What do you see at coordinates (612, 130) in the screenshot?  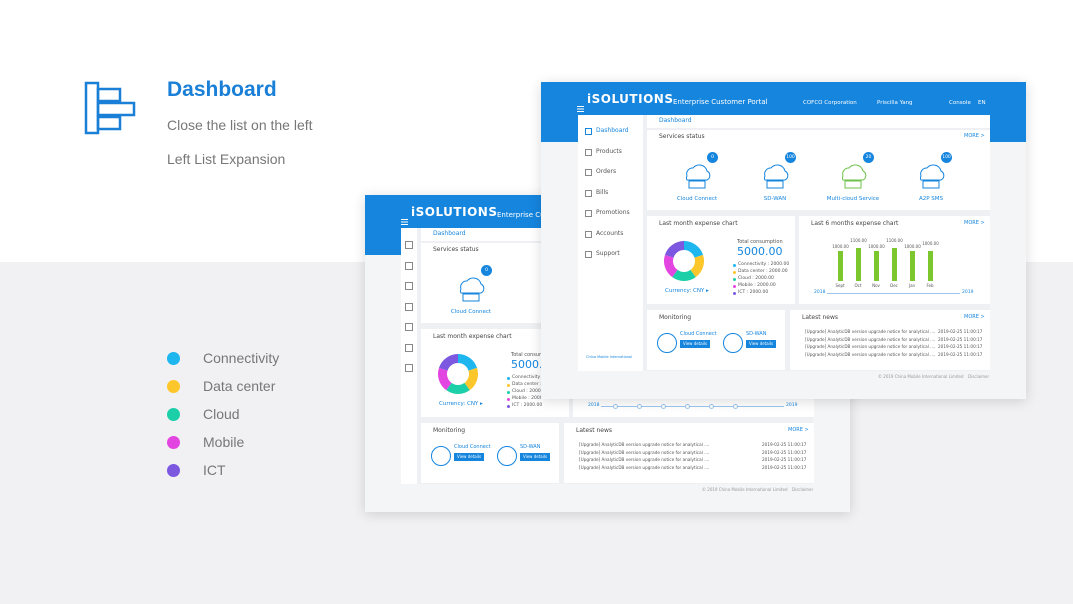 I see `menu-item: Dashboard` at bounding box center [612, 130].